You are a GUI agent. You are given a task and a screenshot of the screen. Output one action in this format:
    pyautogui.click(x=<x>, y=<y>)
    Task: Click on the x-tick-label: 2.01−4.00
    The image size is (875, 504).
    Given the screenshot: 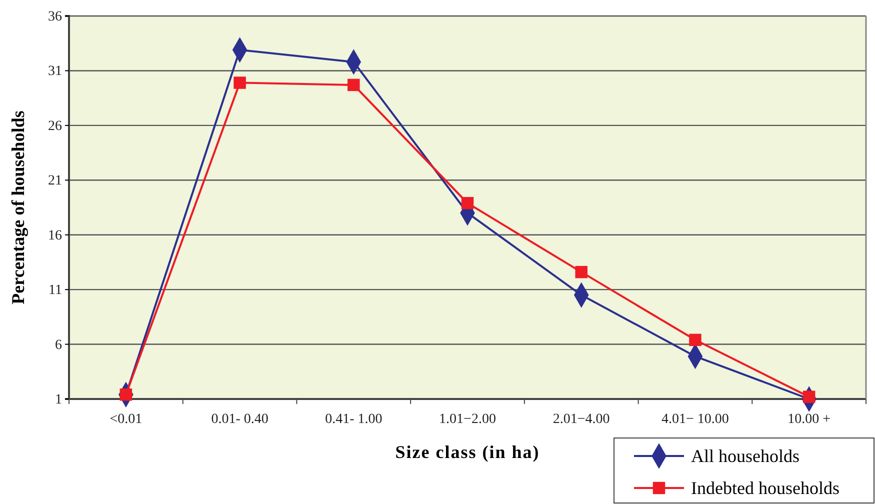 What is the action you would take?
    pyautogui.click(x=581, y=419)
    